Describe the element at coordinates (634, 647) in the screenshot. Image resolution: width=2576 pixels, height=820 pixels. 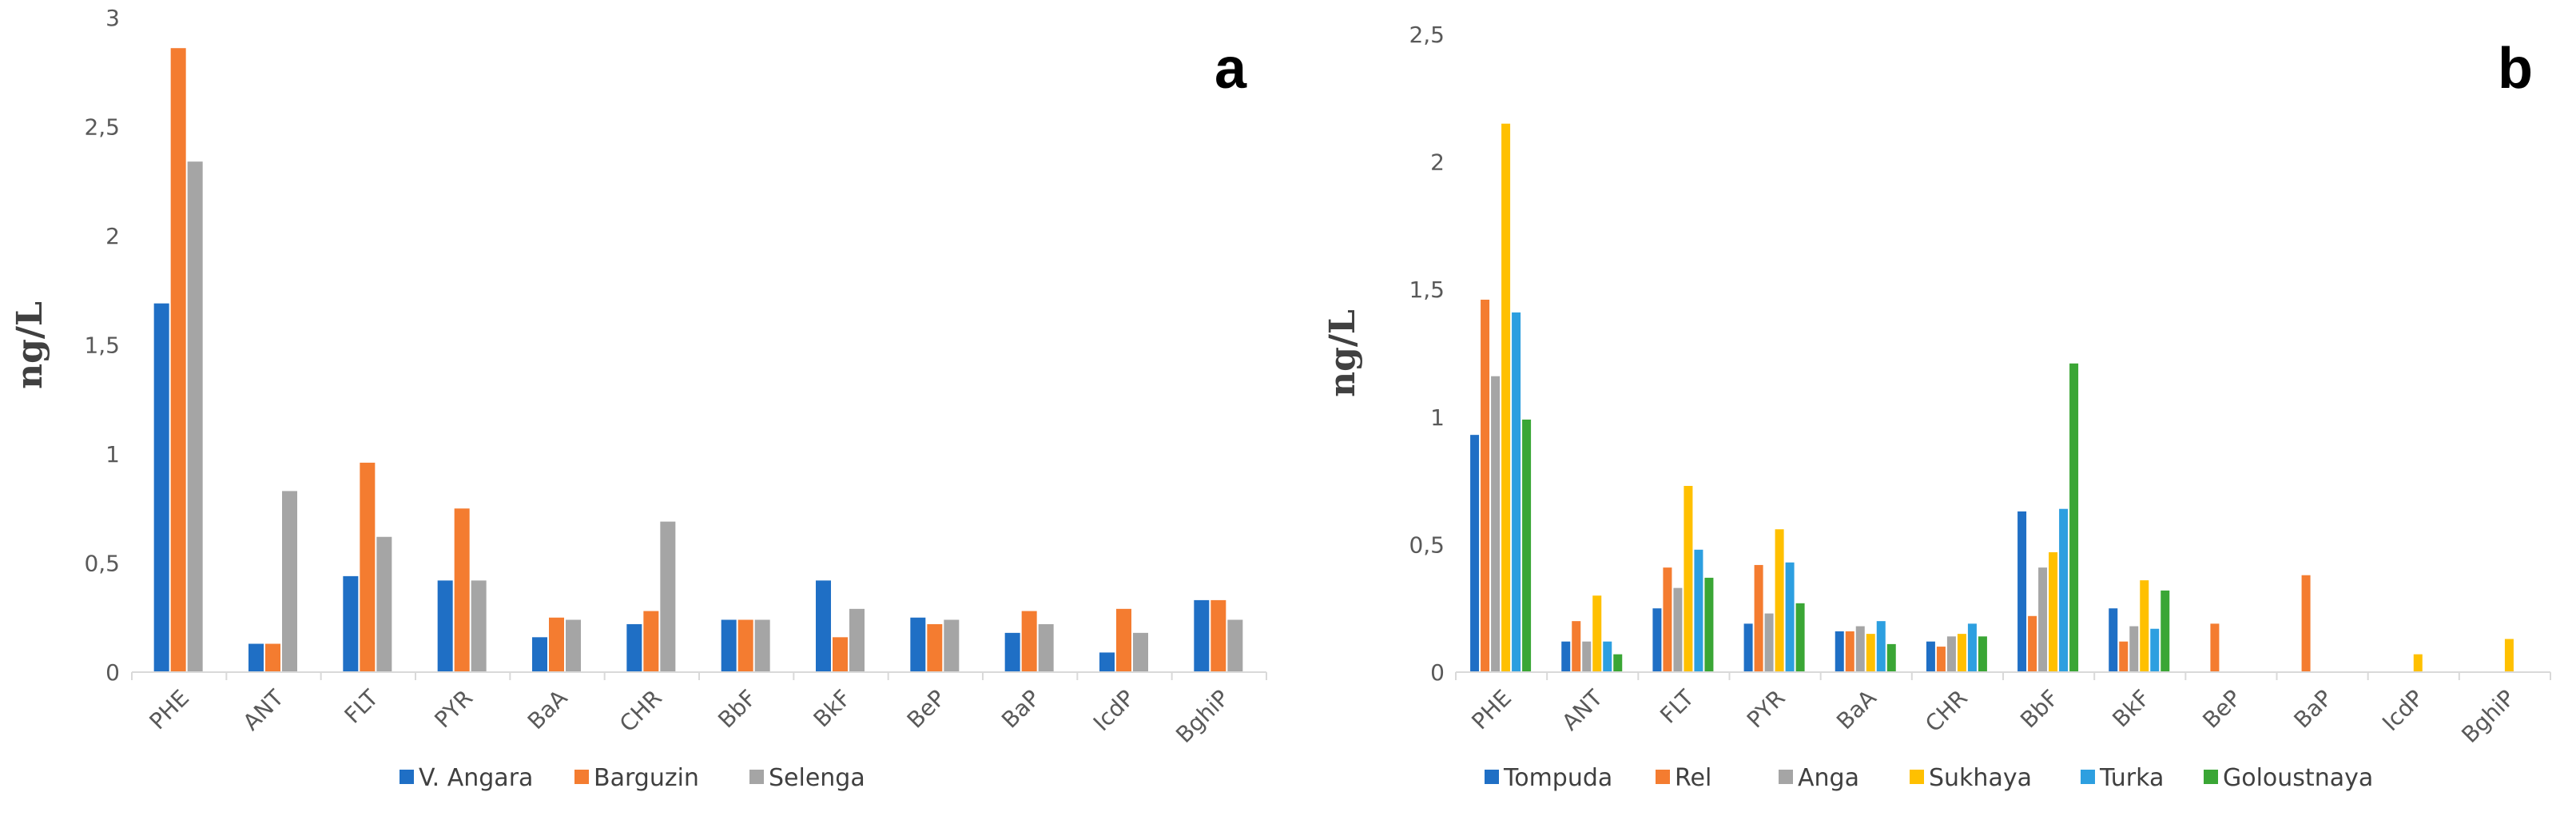
I see `bar-v-angara-chr` at that location.